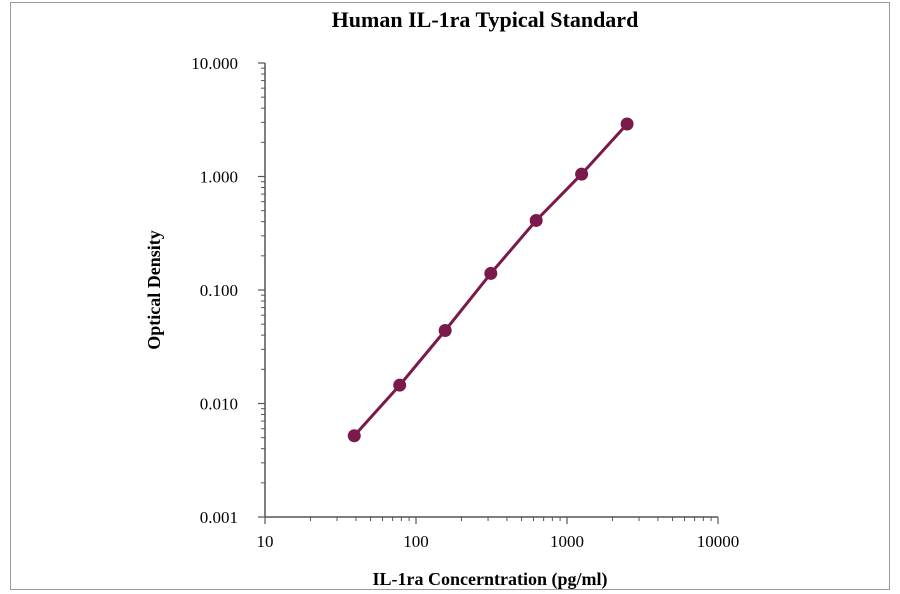 This screenshot has width=900, height=594. What do you see at coordinates (219, 177) in the screenshot?
I see `y-tick-label: 1.000` at bounding box center [219, 177].